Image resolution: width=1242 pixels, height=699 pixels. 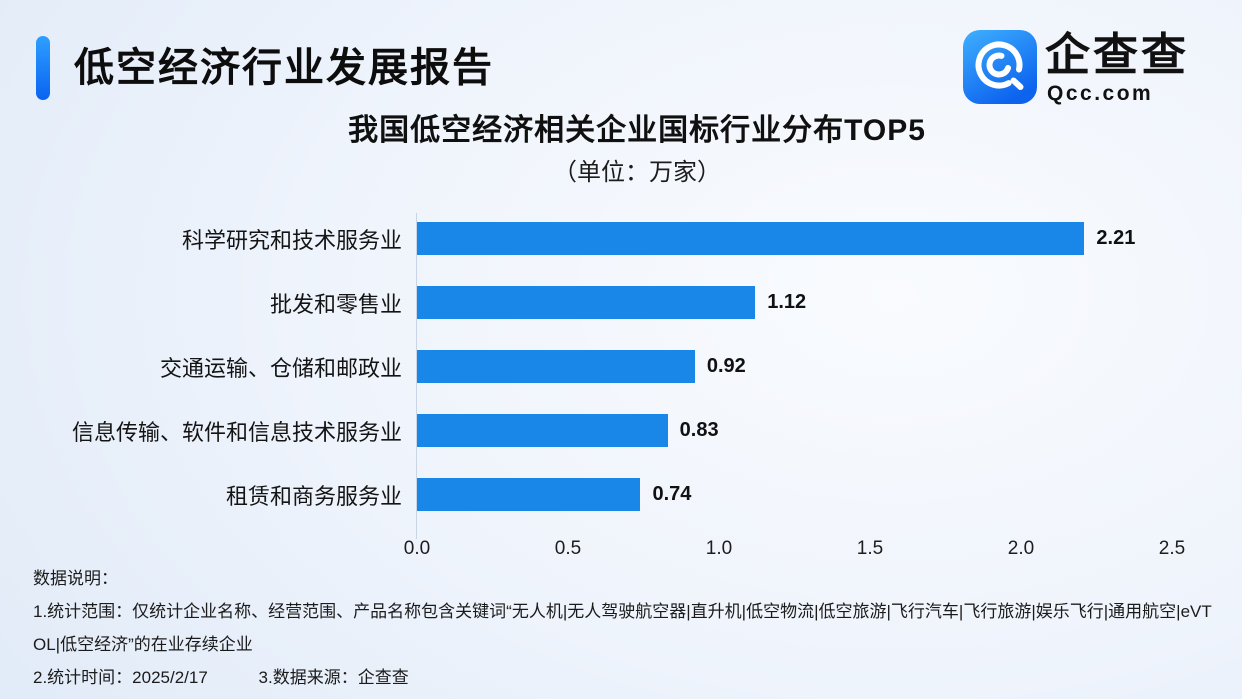 I want to click on title-accent-bar, so click(x=43, y=68).